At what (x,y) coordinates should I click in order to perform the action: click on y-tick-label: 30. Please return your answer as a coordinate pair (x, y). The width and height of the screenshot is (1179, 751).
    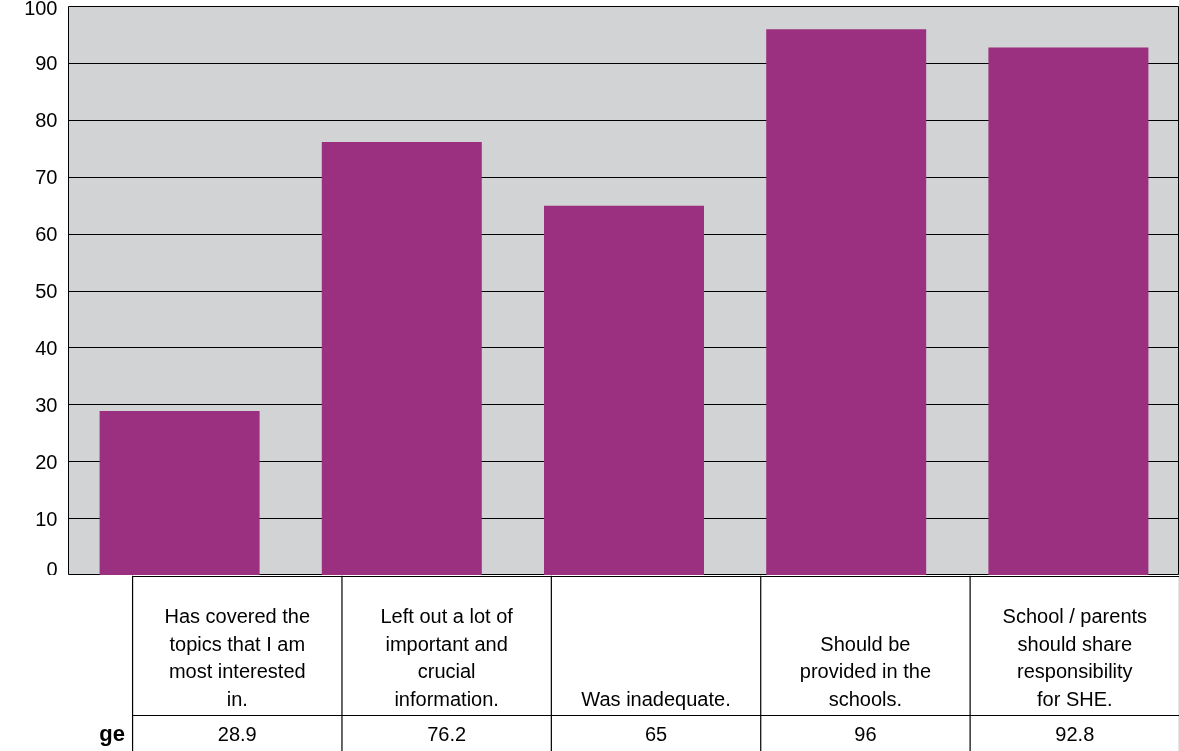
    Looking at the image, I should click on (46, 404).